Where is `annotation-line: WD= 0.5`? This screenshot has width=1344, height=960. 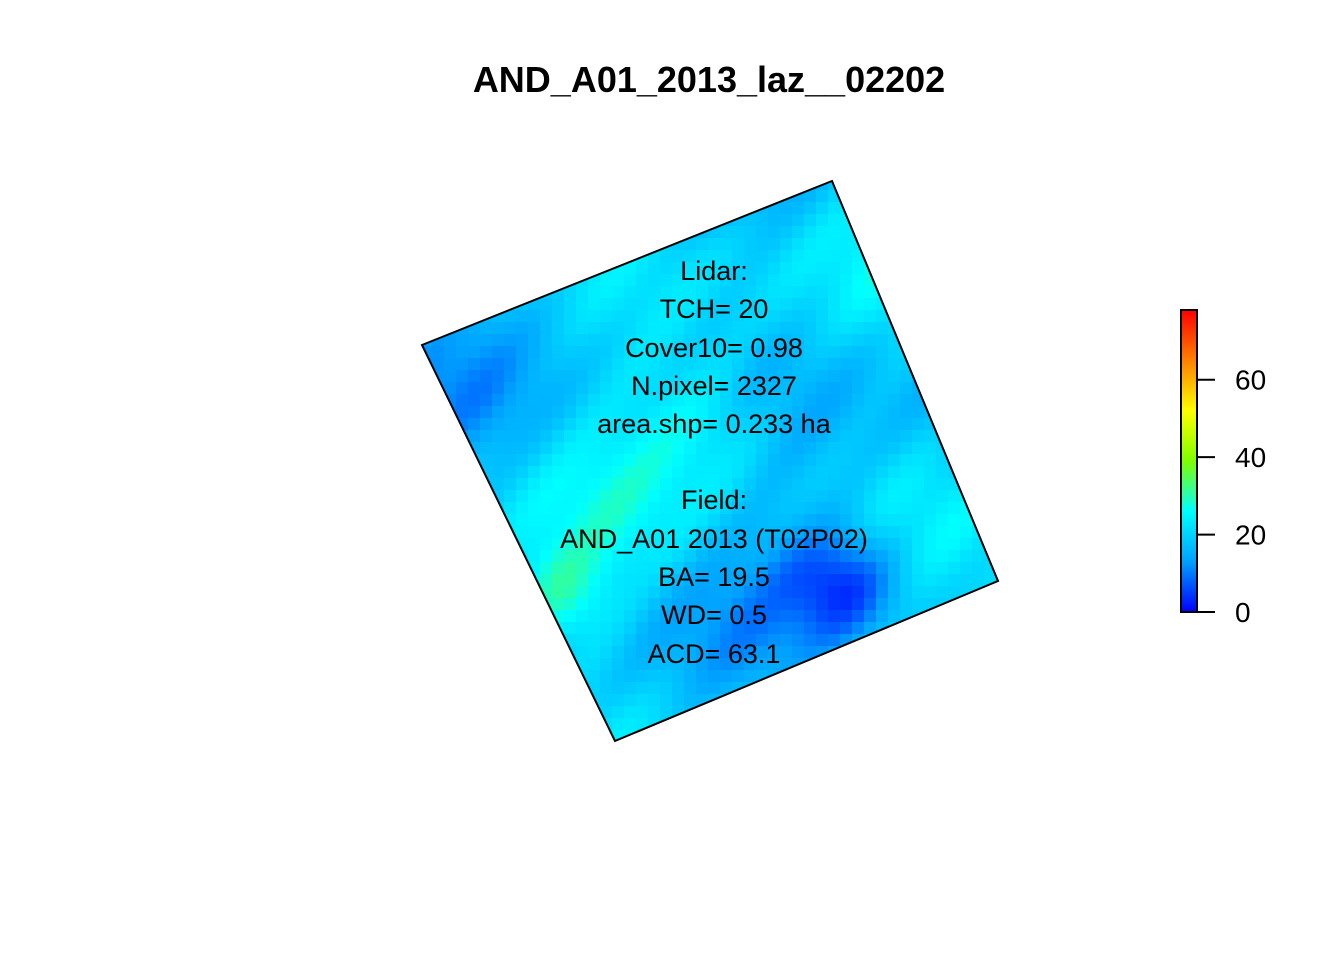 annotation-line: WD= 0.5 is located at coordinates (714, 615).